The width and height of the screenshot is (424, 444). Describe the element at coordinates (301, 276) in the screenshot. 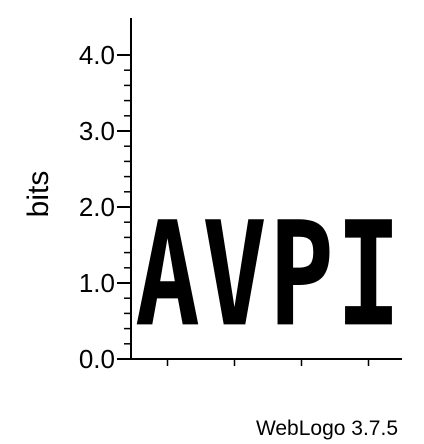

I see `logo-letter-p: P` at that location.